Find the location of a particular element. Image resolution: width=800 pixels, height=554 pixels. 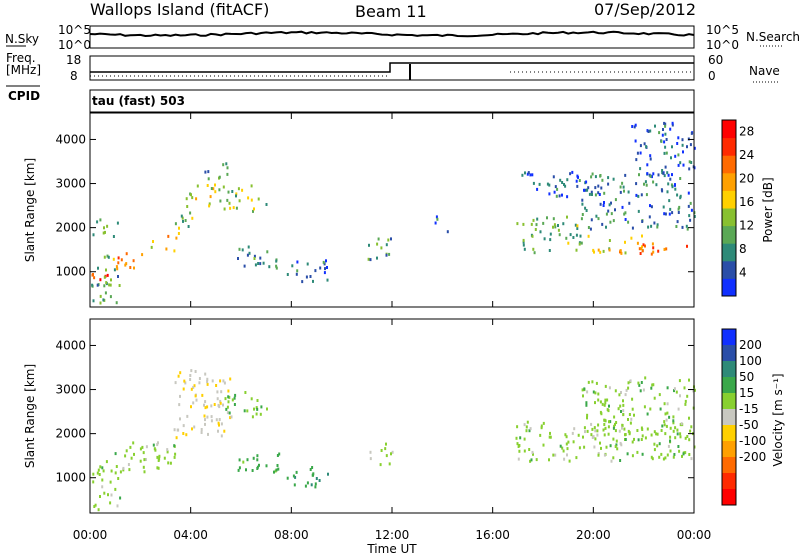

beam-title: Beam 11 is located at coordinates (391, 11).